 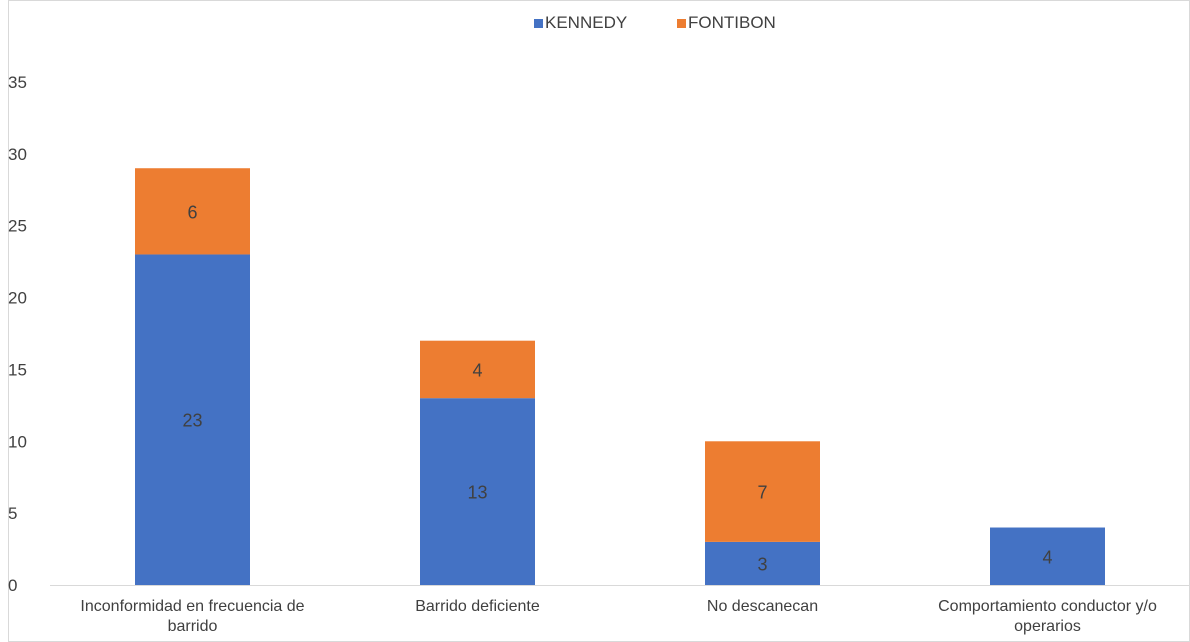 I want to click on legend-swatch-kennedy, so click(x=538, y=23).